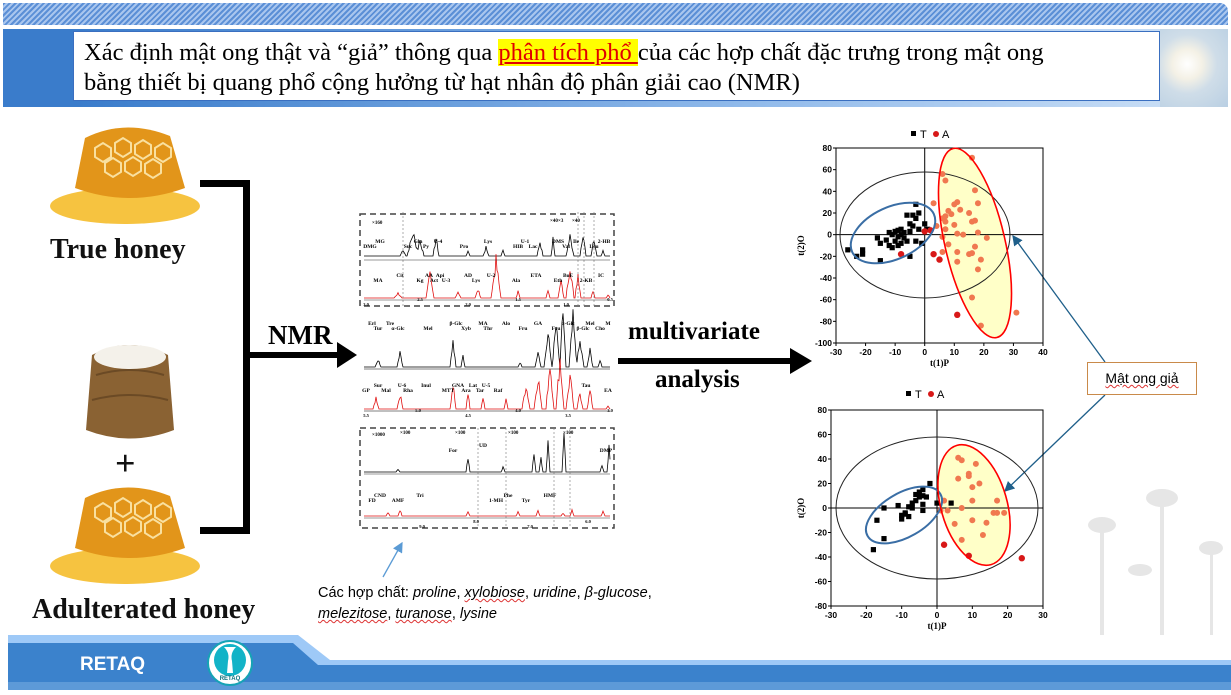 Image resolution: width=1231 pixels, height=695 pixels. I want to click on peak-label-panel1-red: ETA, so click(536, 276).